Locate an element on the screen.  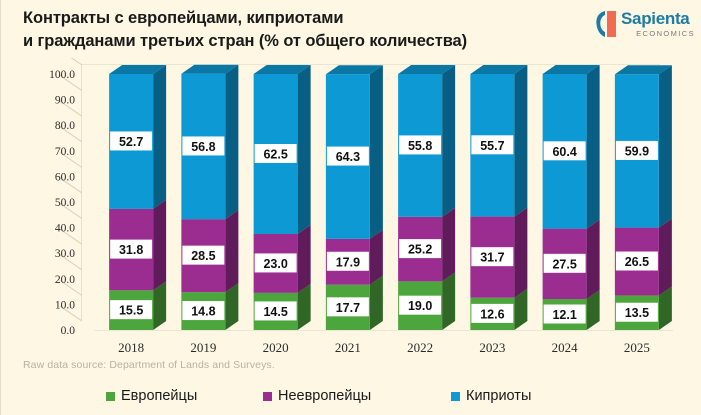
legend-item-europeans: Европейцы is located at coordinates (151, 396).